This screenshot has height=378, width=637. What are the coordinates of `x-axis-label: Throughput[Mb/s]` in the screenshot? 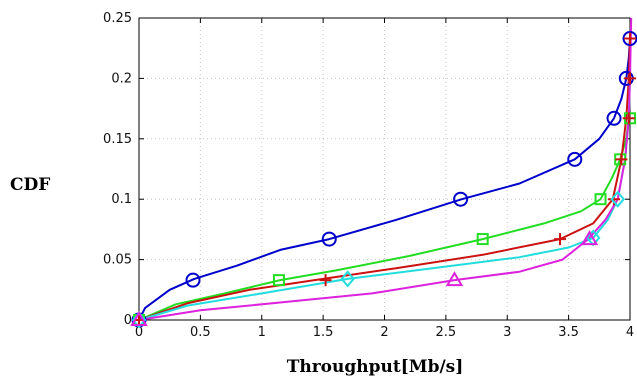 It's located at (375, 367).